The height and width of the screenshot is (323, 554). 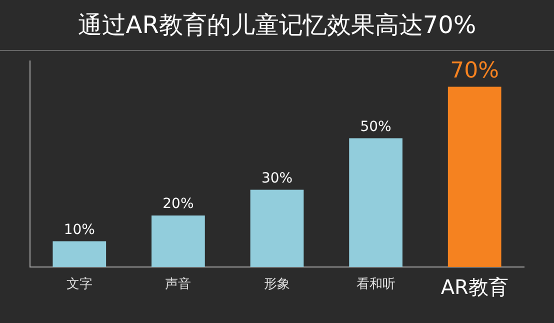 I want to click on x-tick-label: 看和听, so click(x=376, y=284).